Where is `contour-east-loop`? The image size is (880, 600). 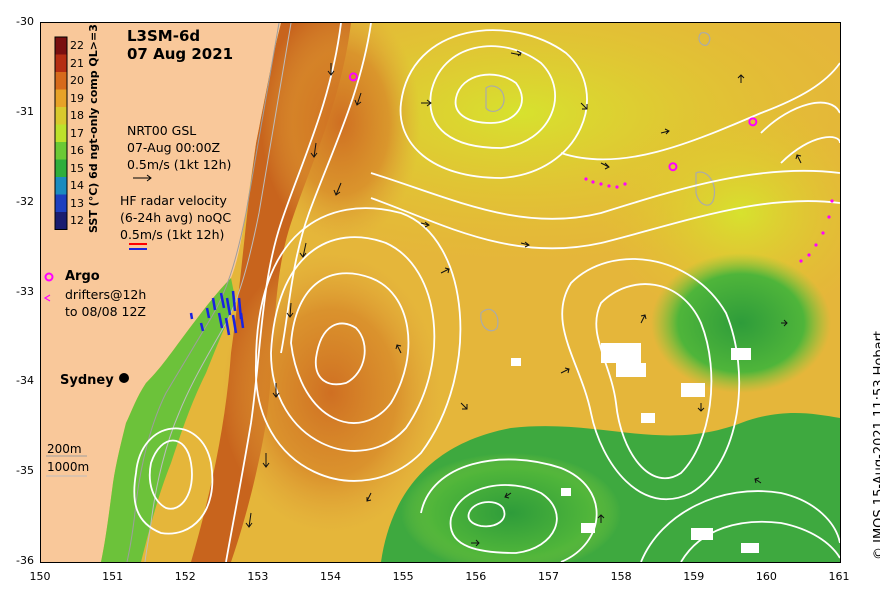 contour-east-loop is located at coordinates (654, 381).